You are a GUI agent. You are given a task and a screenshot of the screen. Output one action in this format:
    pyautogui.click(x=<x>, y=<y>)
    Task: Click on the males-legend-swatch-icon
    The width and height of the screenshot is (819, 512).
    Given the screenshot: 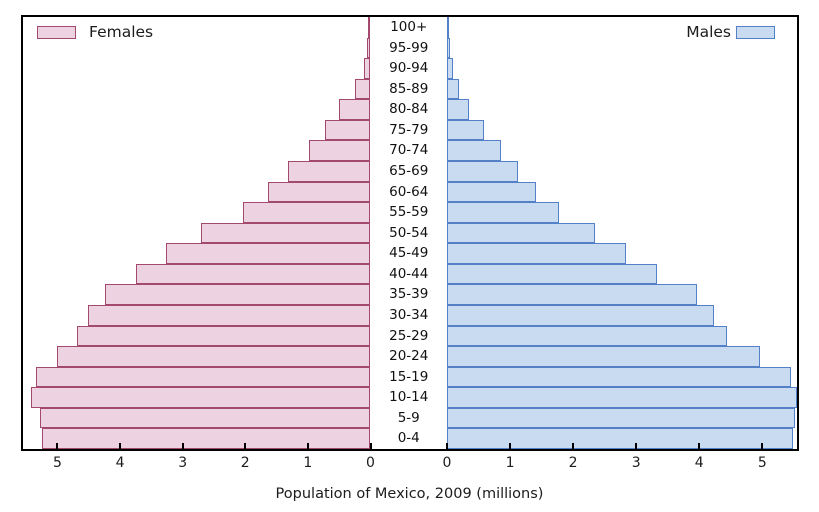 What is the action you would take?
    pyautogui.click(x=755, y=32)
    